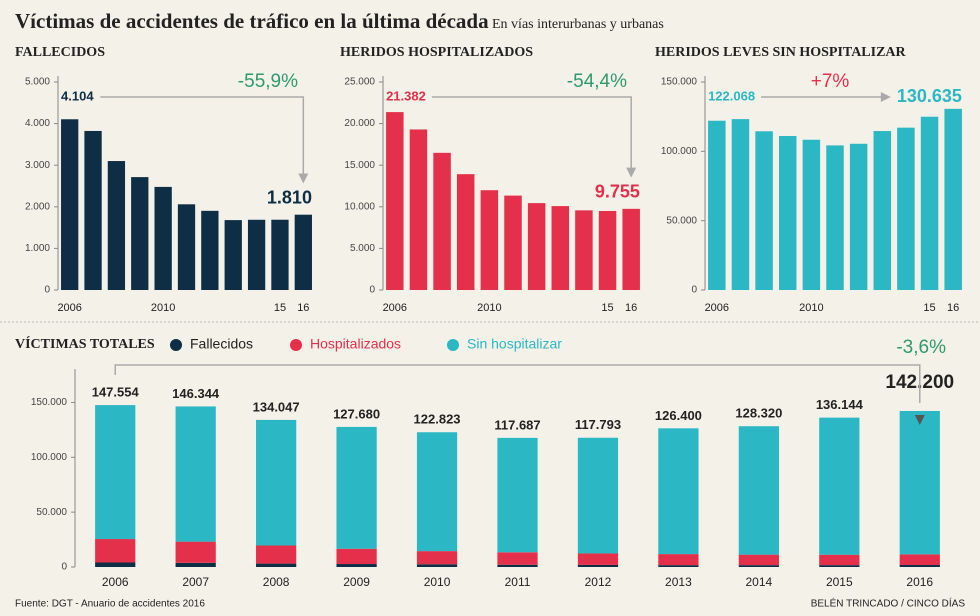 The image size is (980, 616). Describe the element at coordinates (758, 413) in the screenshot. I see `total-label: 128.320` at that location.